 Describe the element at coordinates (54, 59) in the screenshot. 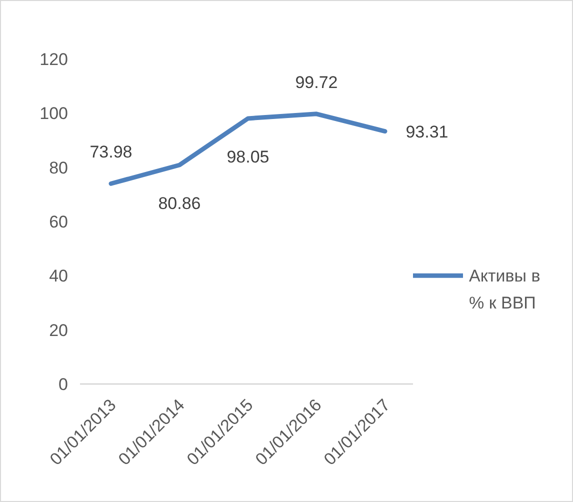

I see `y-tick-label: 120` at that location.